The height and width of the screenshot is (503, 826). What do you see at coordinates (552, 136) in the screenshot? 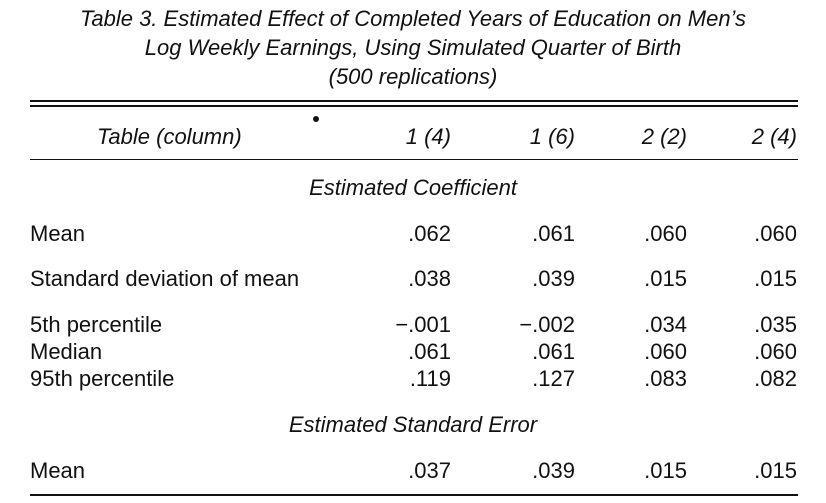
I see `header-col-2: 1 (6)` at bounding box center [552, 136].